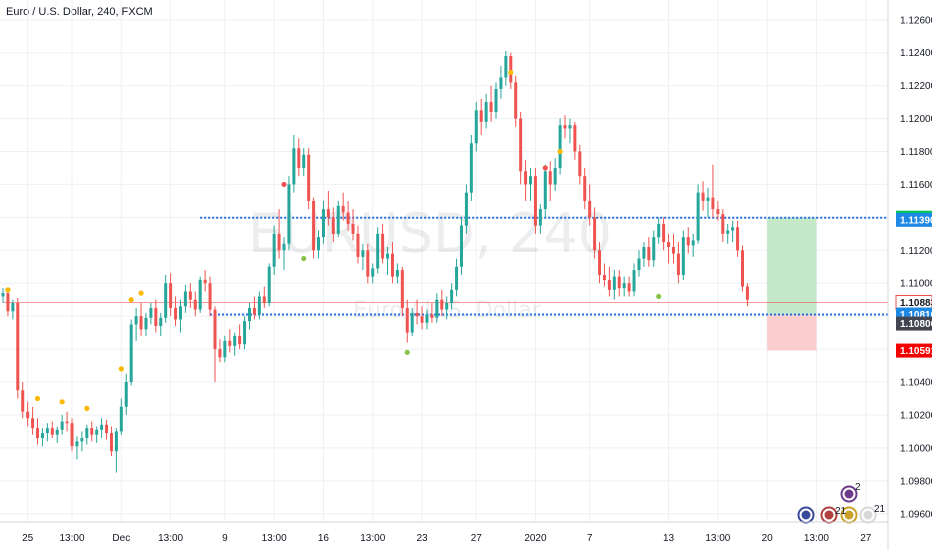 This screenshot has width=932, height=550. What do you see at coordinates (841, 511) in the screenshot?
I see `event-count-label: 21` at bounding box center [841, 511].